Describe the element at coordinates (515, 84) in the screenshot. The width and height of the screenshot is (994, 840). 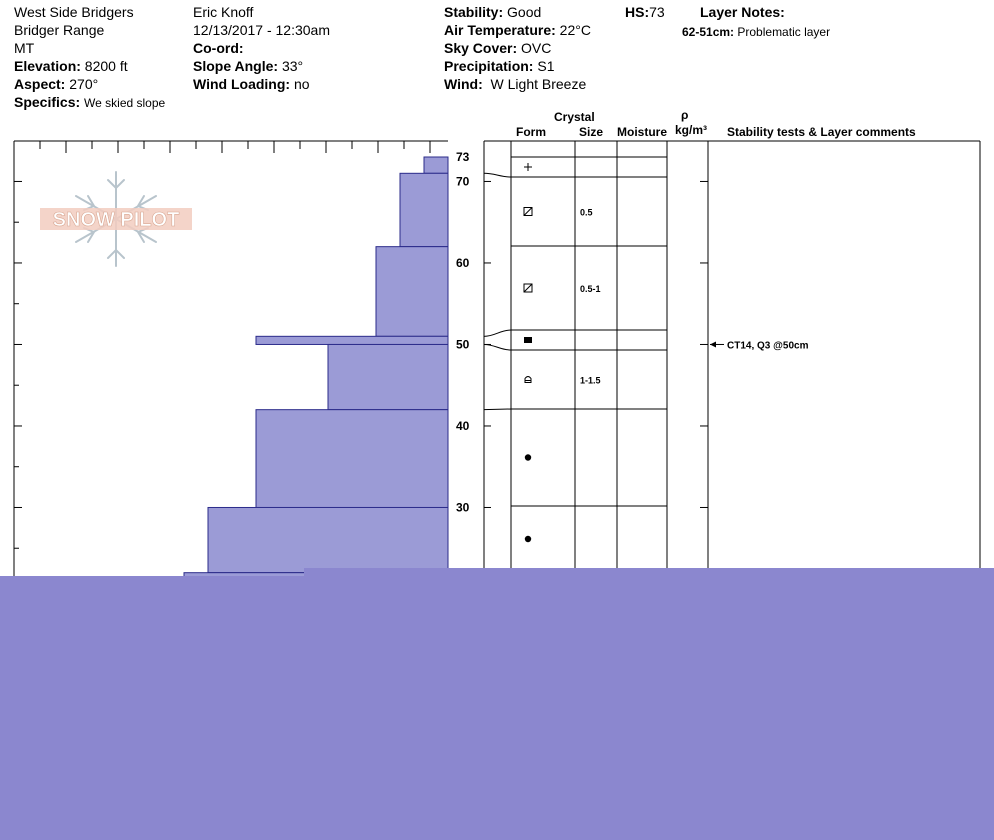
I see `wind: Wind: W Light Breeze` at that location.